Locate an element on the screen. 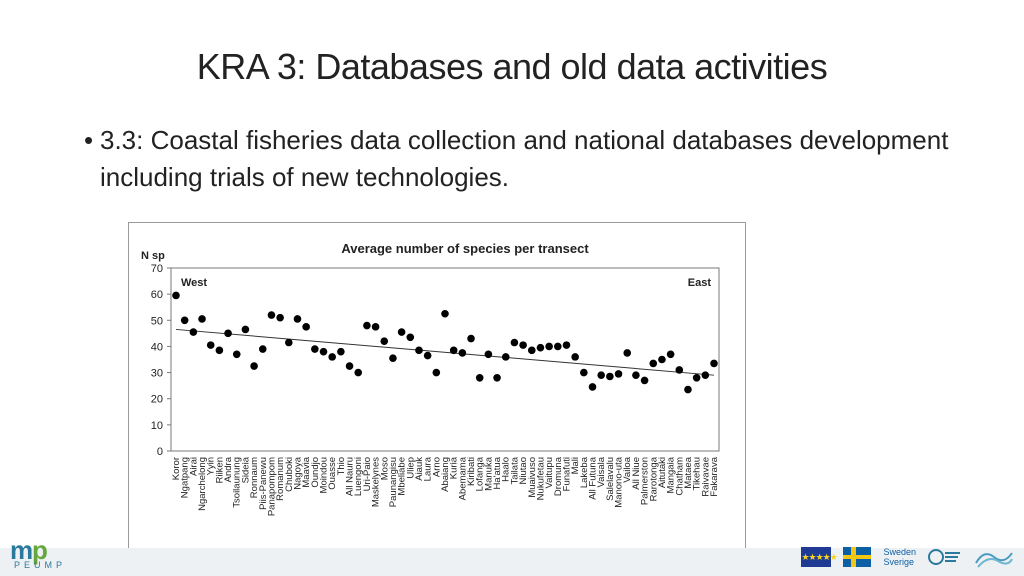 The image size is (1024, 576). y-tick-label: 40 is located at coordinates (157, 347).